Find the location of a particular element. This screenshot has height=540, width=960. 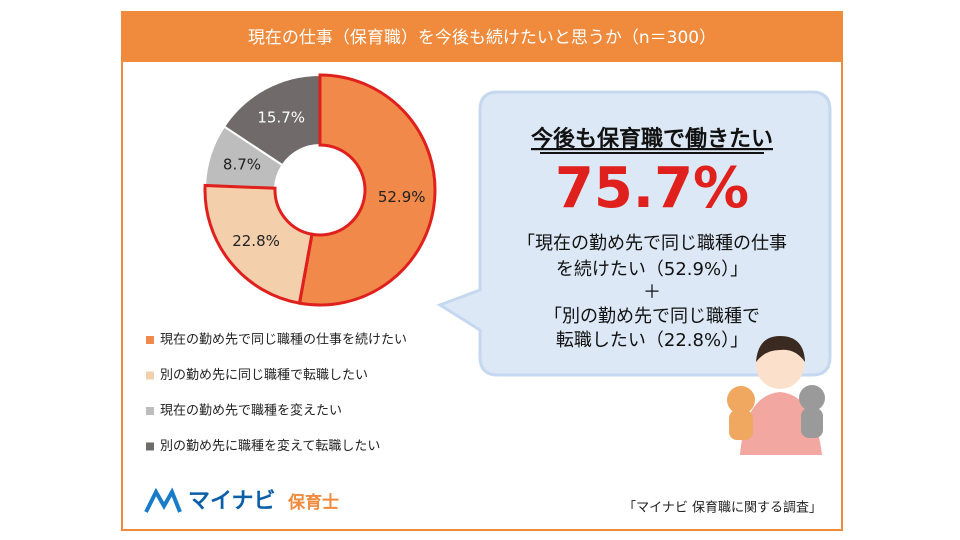

callout-text: 転職したい（22.8%）」 is located at coordinates (652, 340).